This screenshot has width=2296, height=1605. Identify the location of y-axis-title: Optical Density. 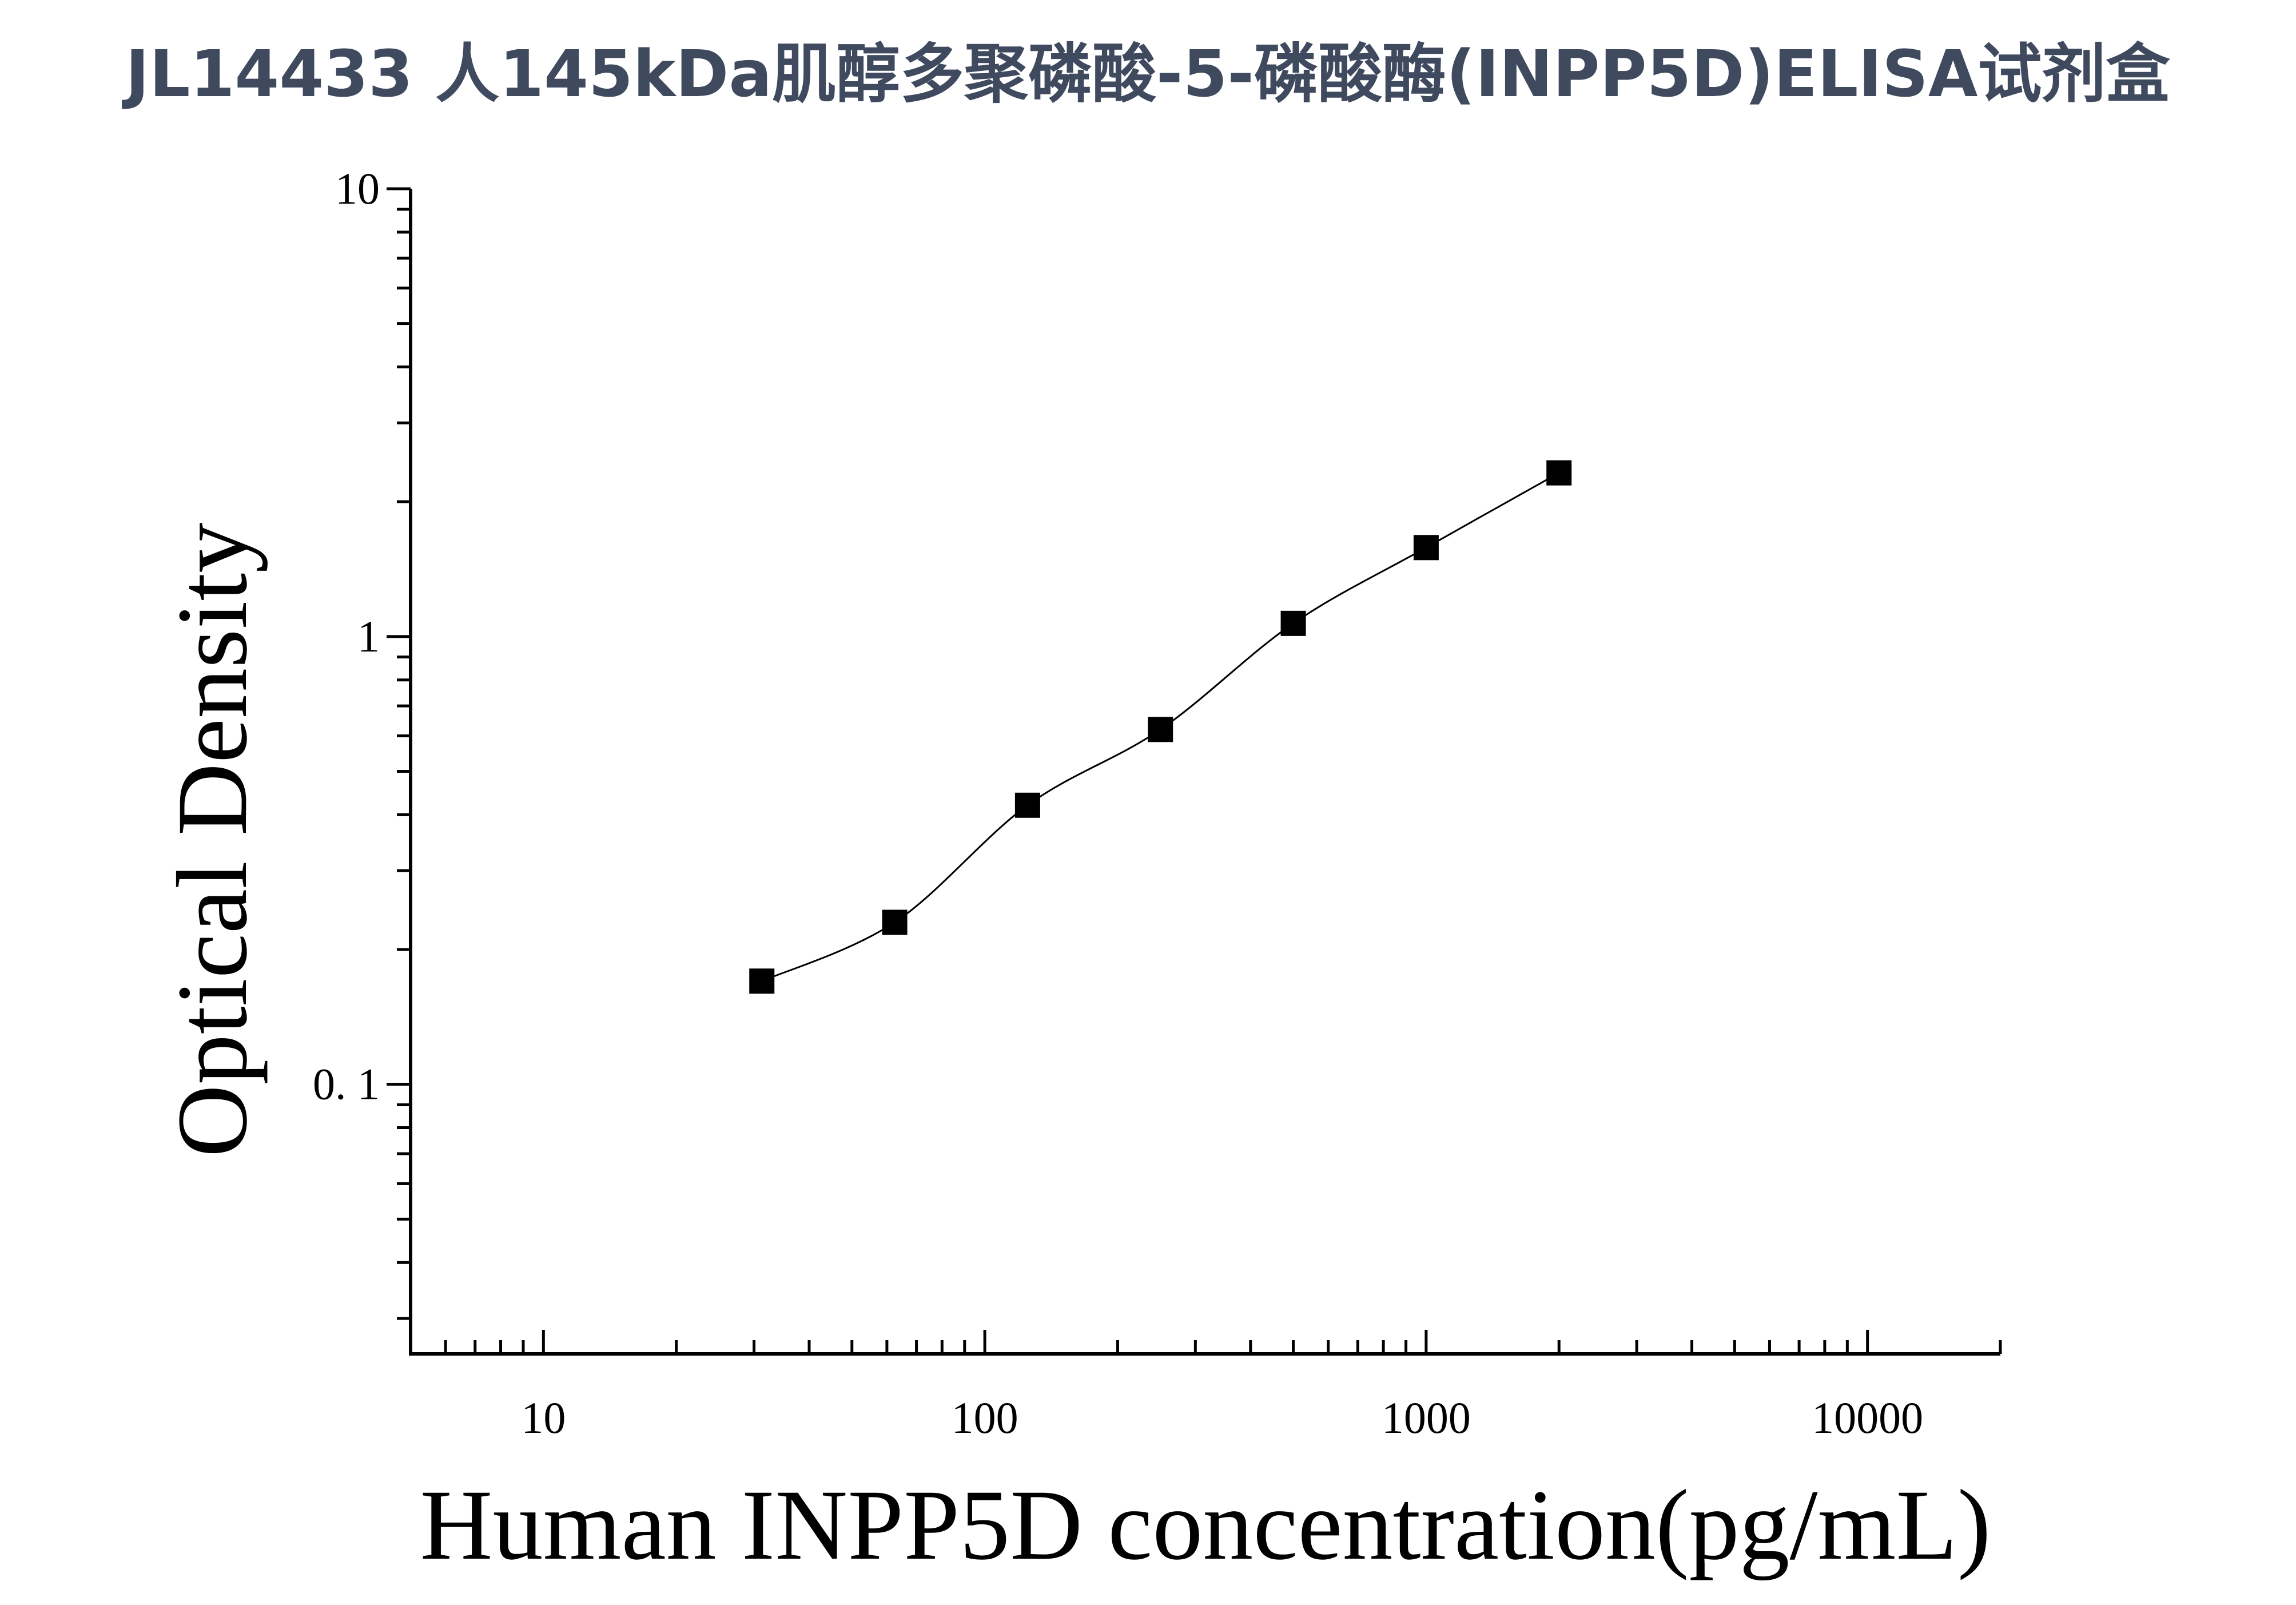
(213, 840).